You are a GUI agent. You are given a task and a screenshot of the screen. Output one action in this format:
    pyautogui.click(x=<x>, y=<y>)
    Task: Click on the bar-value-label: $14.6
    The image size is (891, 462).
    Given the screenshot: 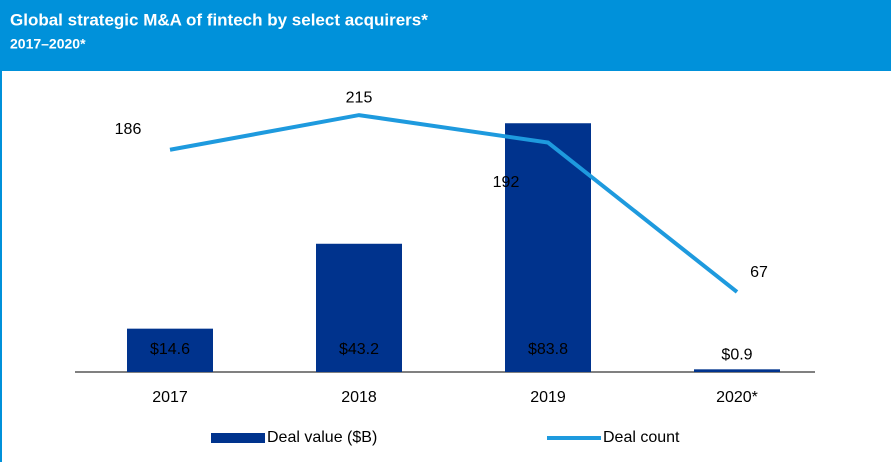 What is the action you would take?
    pyautogui.click(x=170, y=349)
    